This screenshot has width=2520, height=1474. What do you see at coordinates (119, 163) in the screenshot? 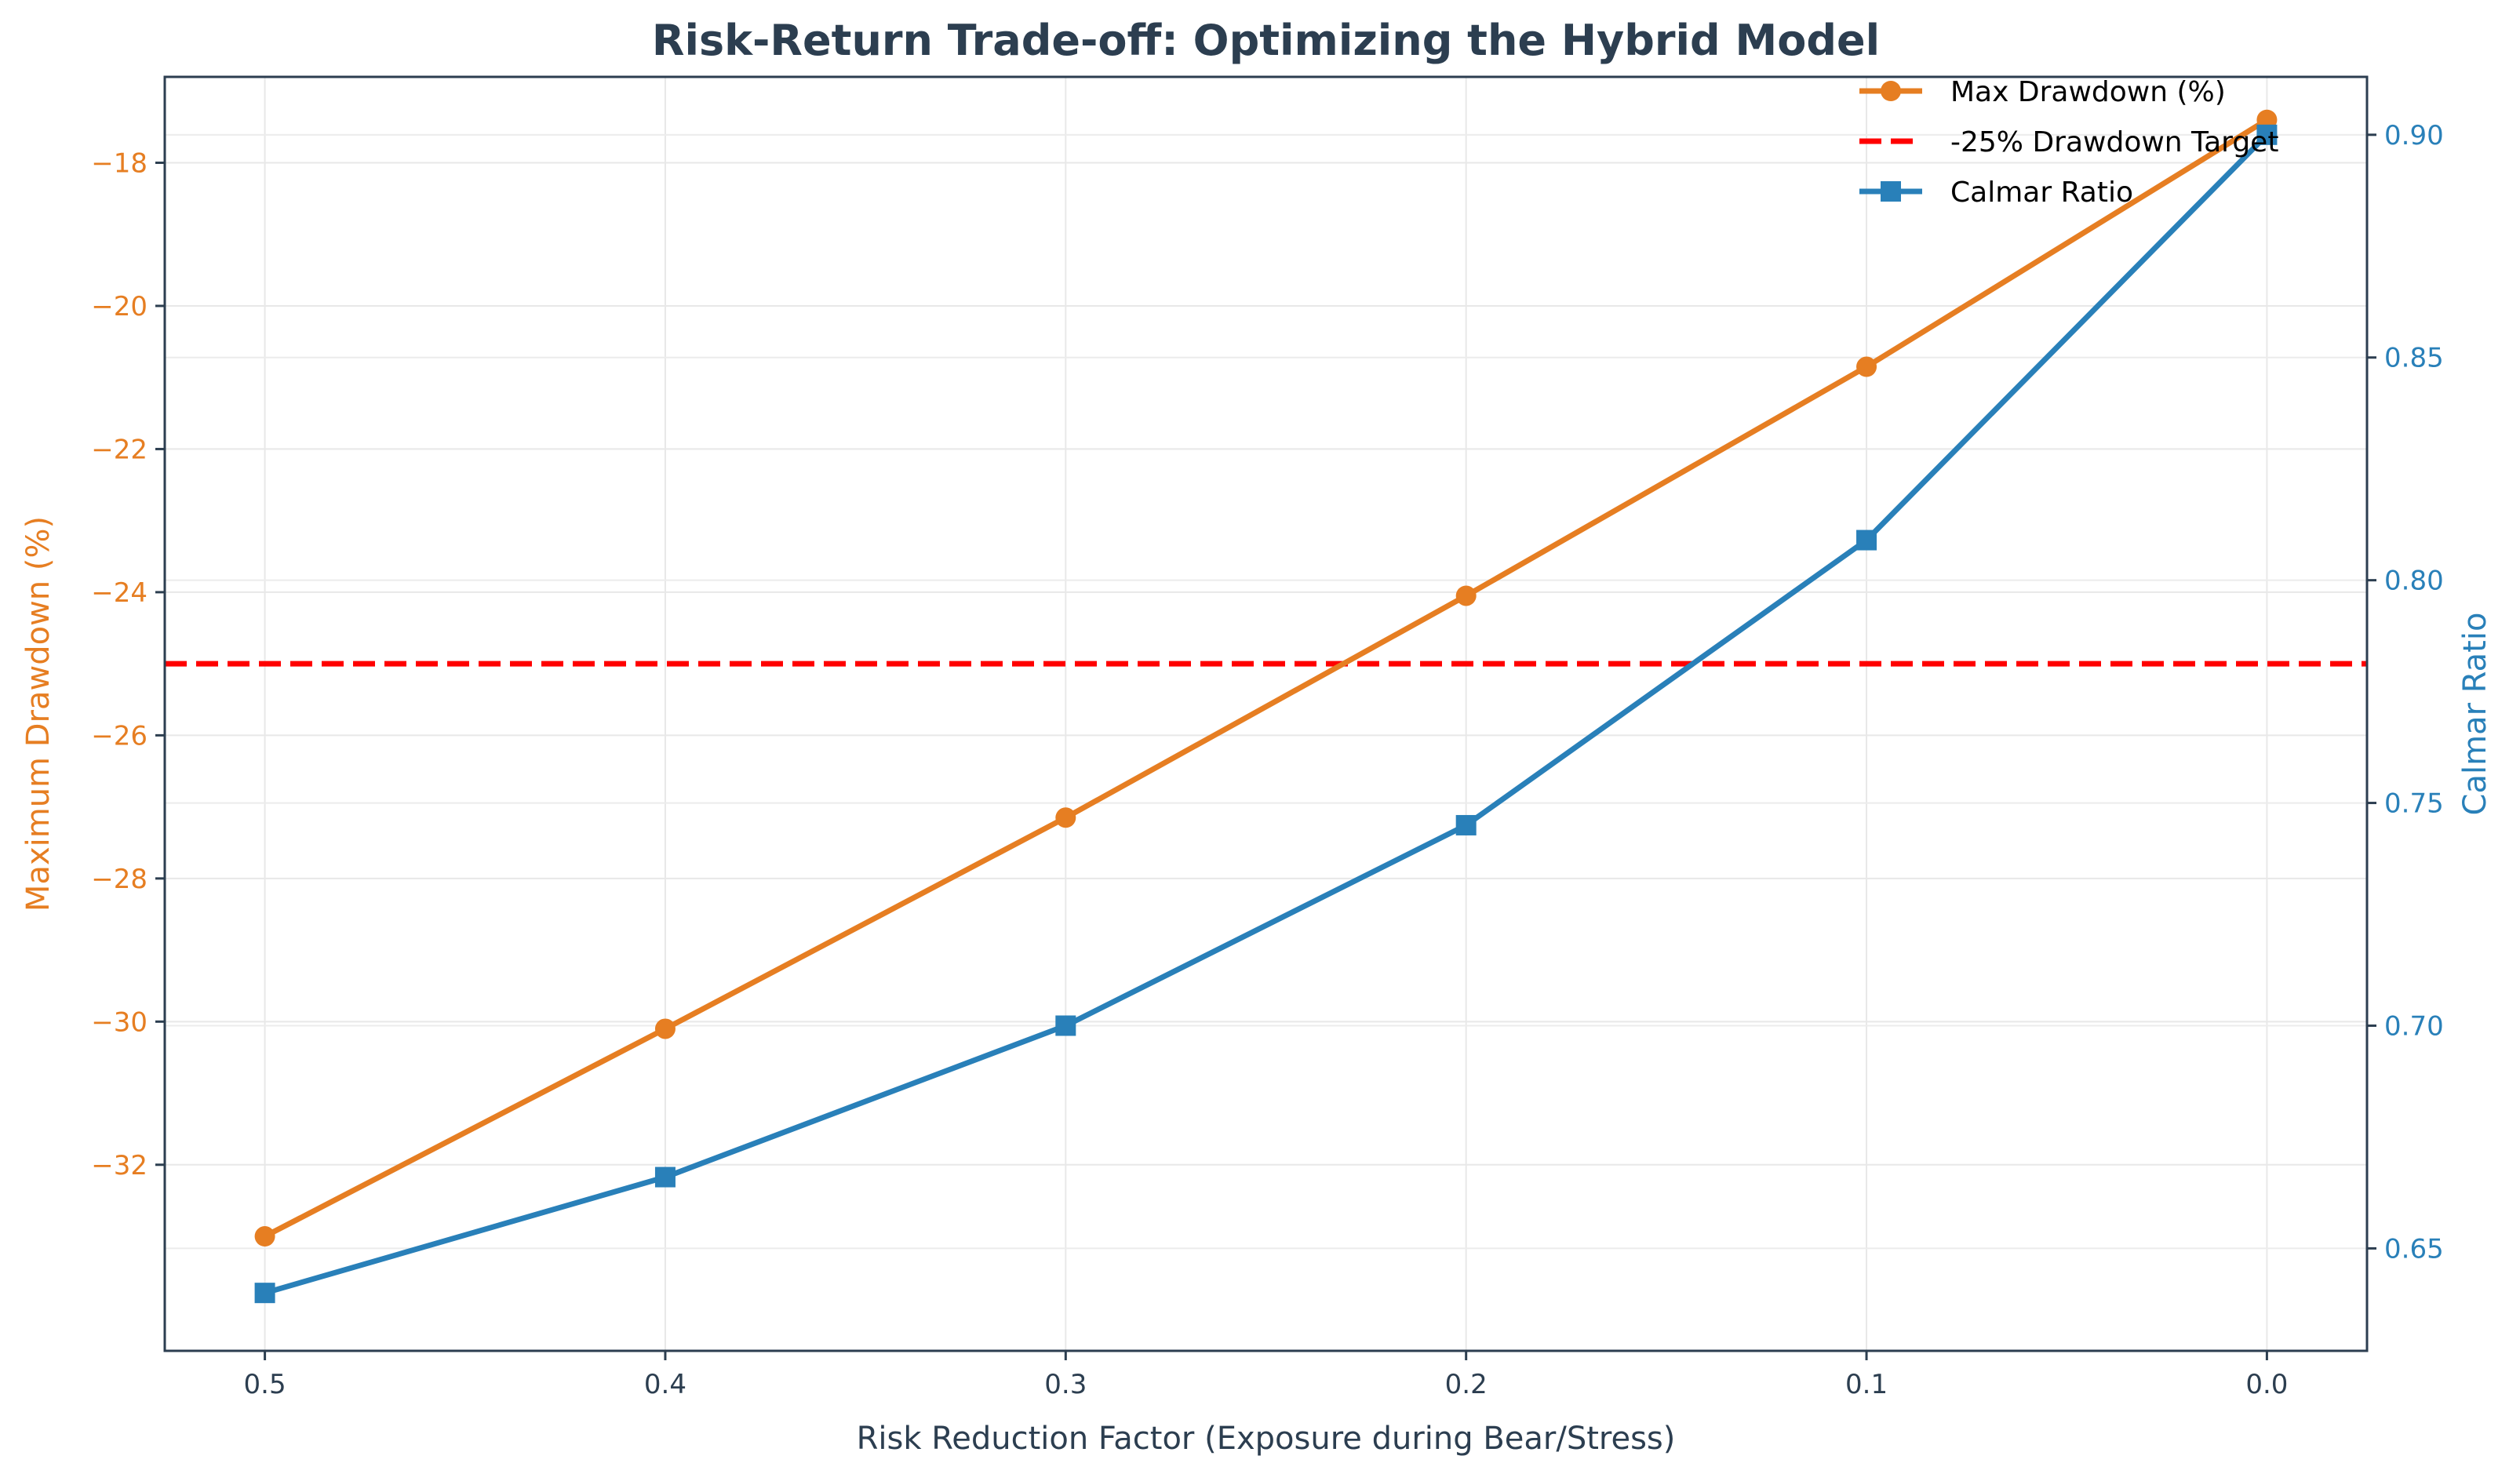
I see `left-tick-label: −18` at bounding box center [119, 163].